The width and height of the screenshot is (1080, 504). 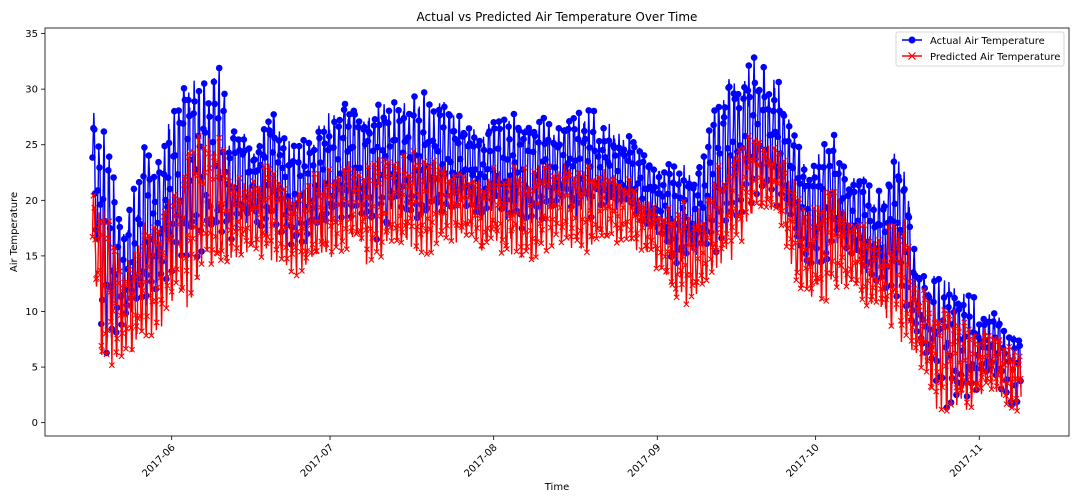 What do you see at coordinates (35, 229) in the screenshot?
I see `y-axis: 0 5 10 15 20 25 30 35` at bounding box center [35, 229].